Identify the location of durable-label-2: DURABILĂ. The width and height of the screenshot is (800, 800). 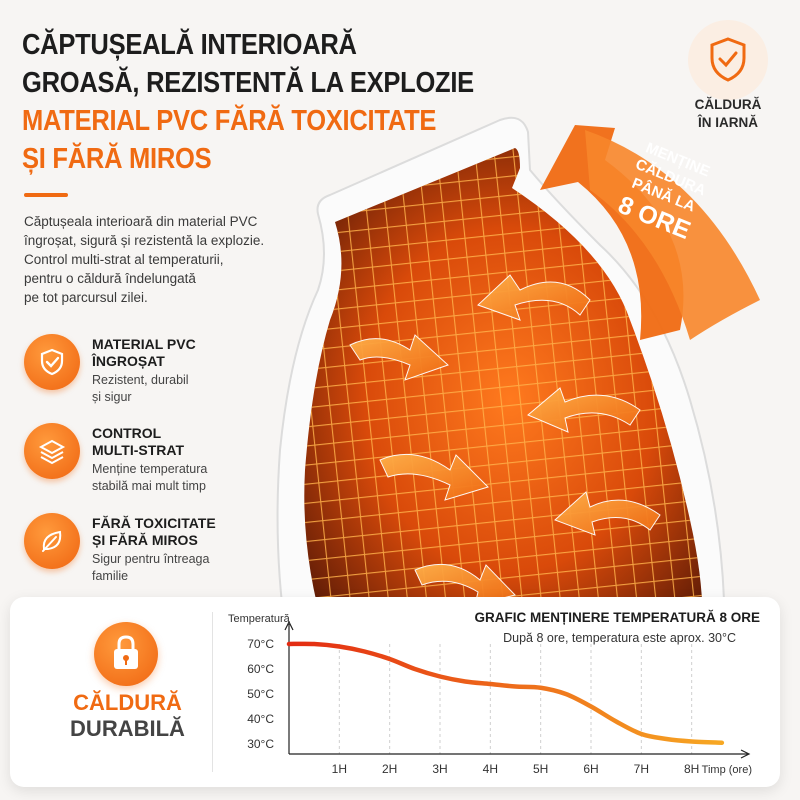
(127, 728).